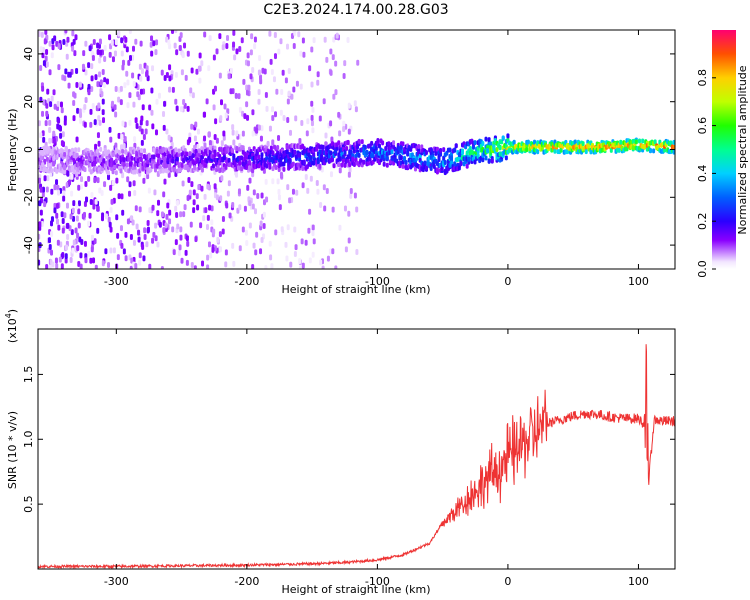 Image resolution: width=750 pixels, height=600 pixels. Describe the element at coordinates (28, 504) in the screenshot. I see `y-tick-label: 0.5` at that location.